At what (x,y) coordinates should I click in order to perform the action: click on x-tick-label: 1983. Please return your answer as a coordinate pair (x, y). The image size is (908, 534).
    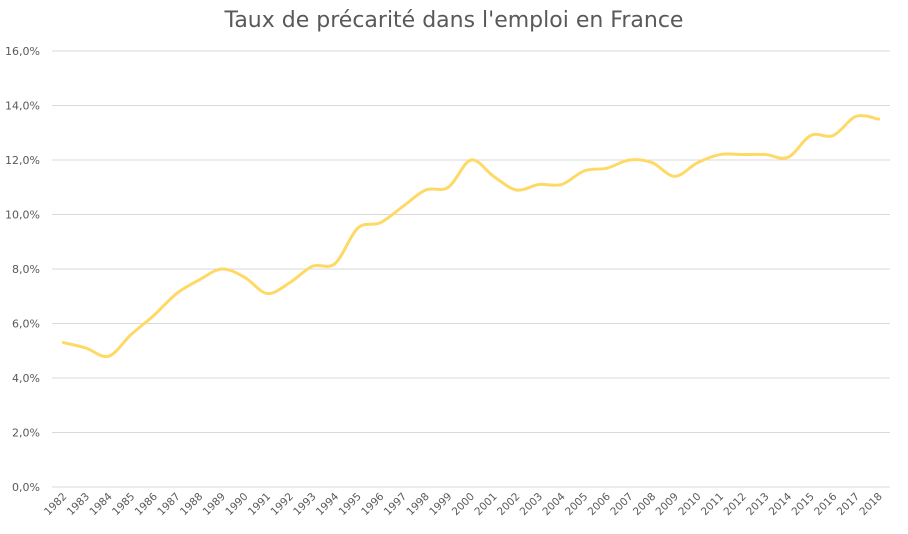
    Looking at the image, I should click on (78, 504).